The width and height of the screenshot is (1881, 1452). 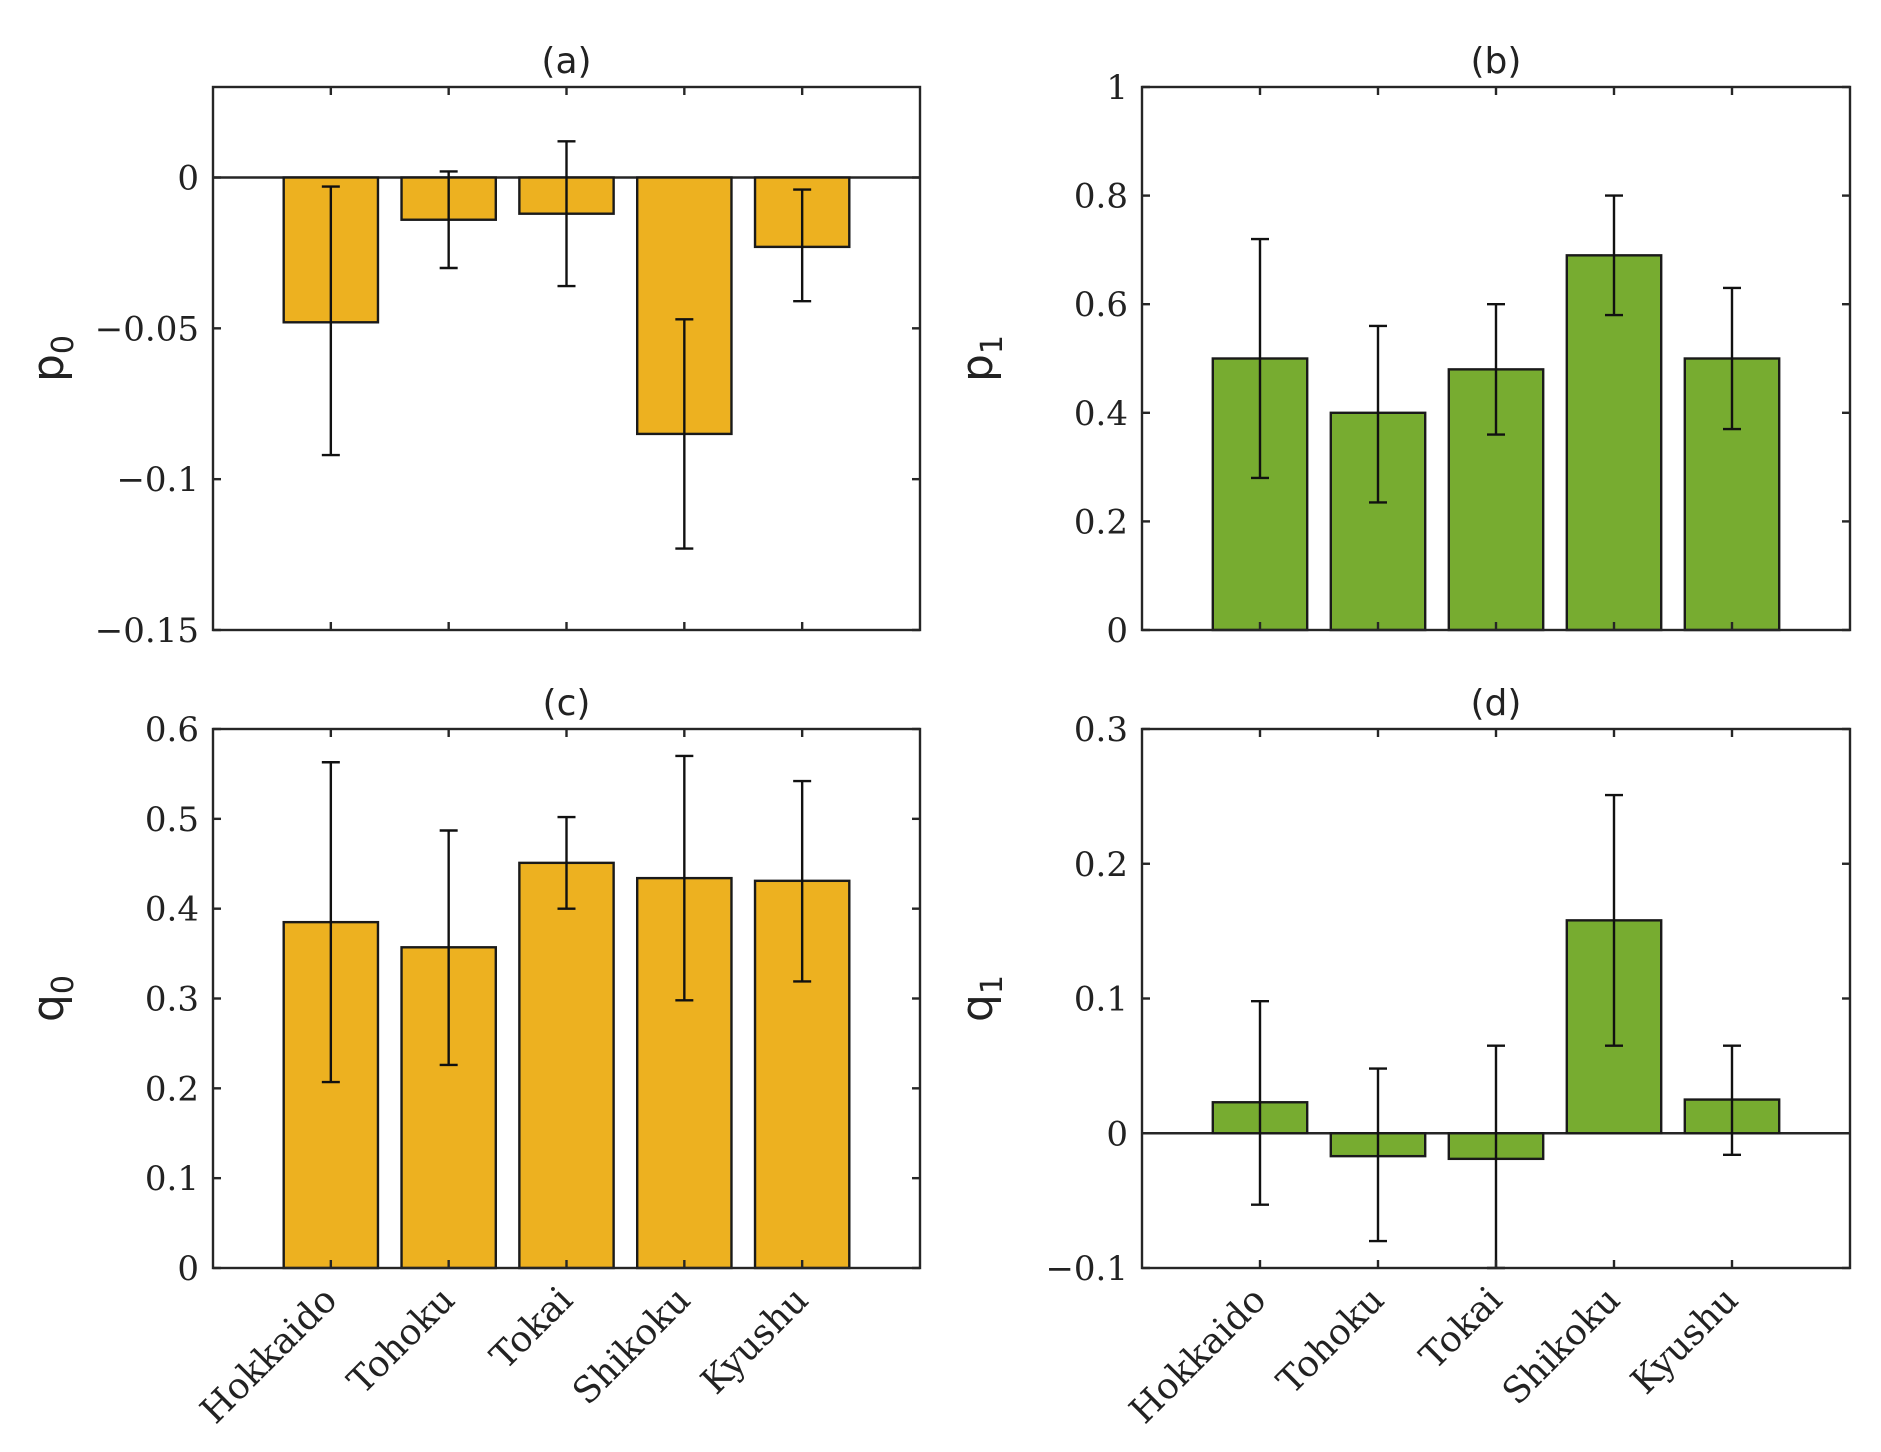 I want to click on y-axis-label: p1, so click(x=981, y=358).